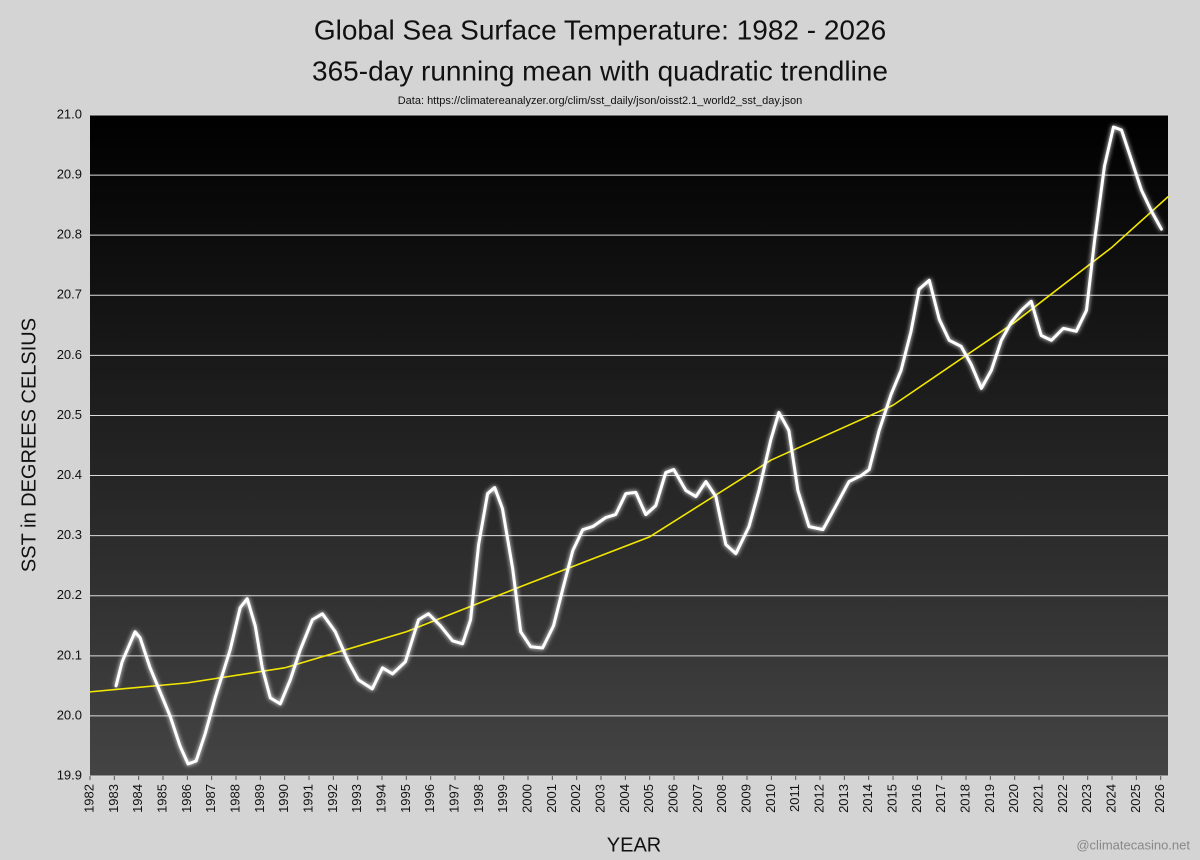  Describe the element at coordinates (648, 798) in the screenshot. I see `x-tick-label: 2005` at that location.